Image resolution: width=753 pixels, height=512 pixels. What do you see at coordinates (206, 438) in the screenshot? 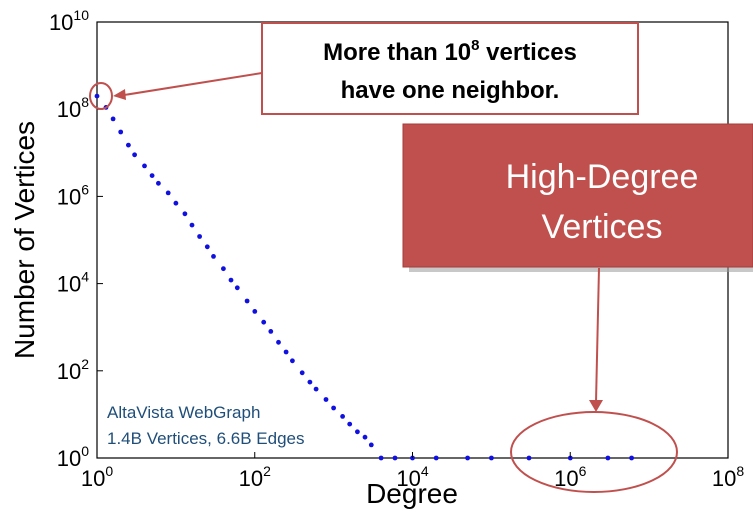
I see `graph-note-stats: 1.4B Vertices, 6.6B Edges` at bounding box center [206, 438].